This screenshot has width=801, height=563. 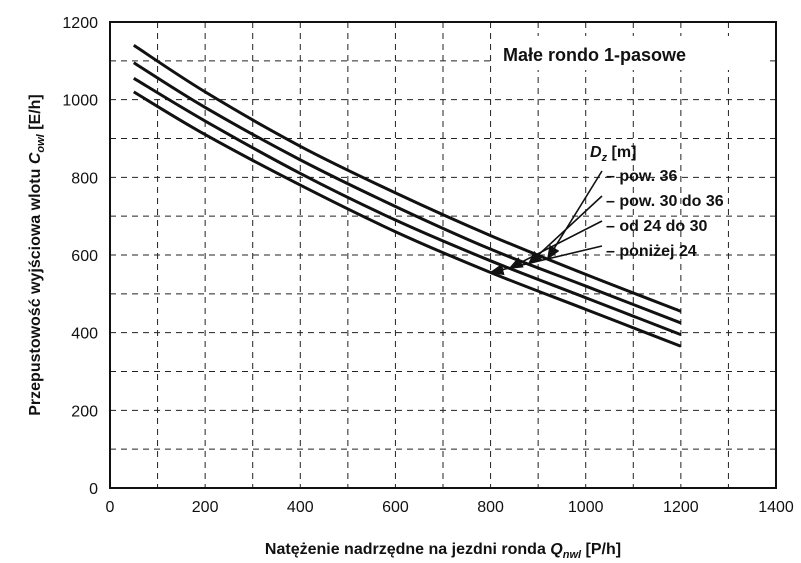 I want to click on x-tick-label: 1000, so click(x=586, y=507).